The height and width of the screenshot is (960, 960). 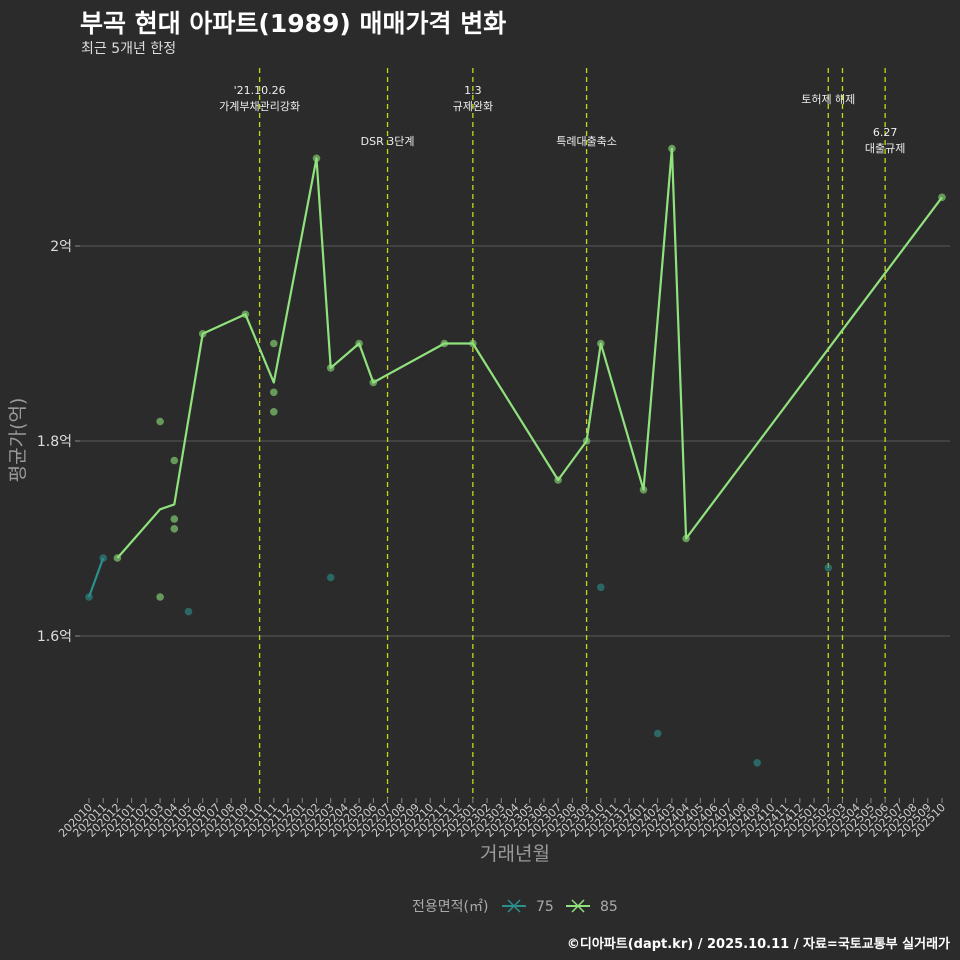 What do you see at coordinates (528, 907) in the screenshot?
I see `legend-item-75: 75` at bounding box center [528, 907].